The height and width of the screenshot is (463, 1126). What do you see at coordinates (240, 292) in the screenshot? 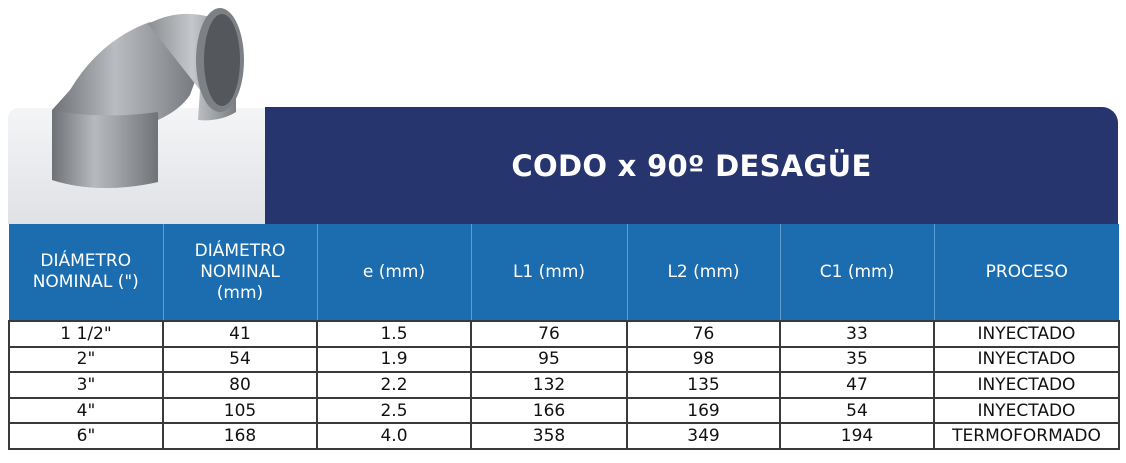
I see `header-line: (mm)` at bounding box center [240, 292].